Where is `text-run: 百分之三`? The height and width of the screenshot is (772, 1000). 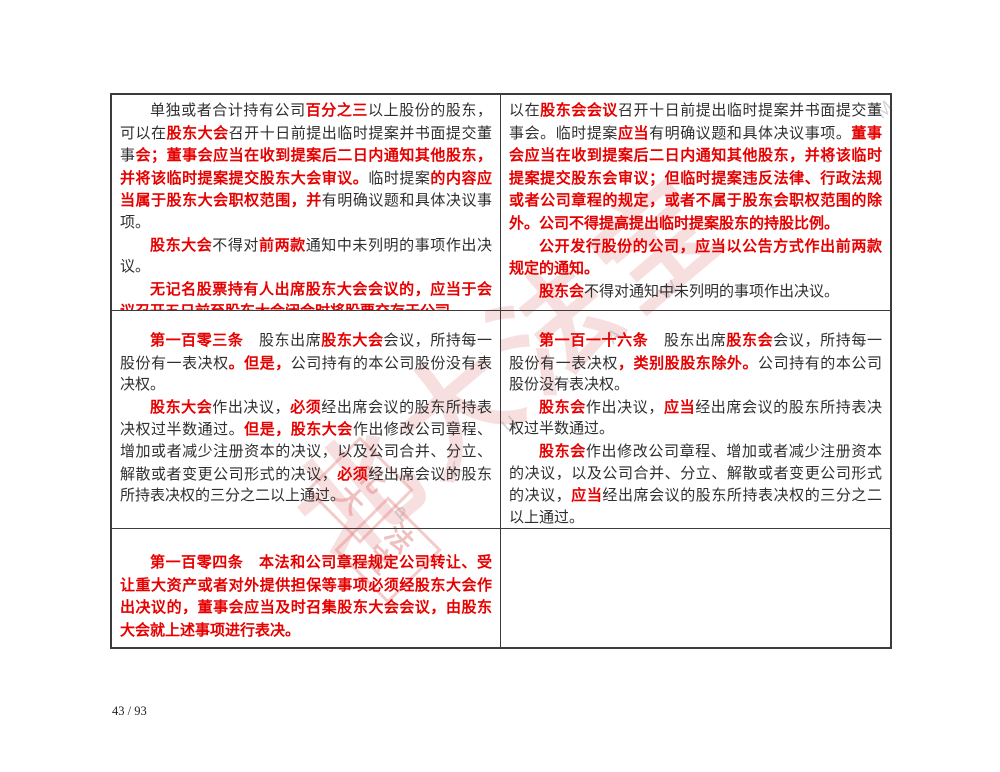
text-run: 百分之三 is located at coordinates (336, 110).